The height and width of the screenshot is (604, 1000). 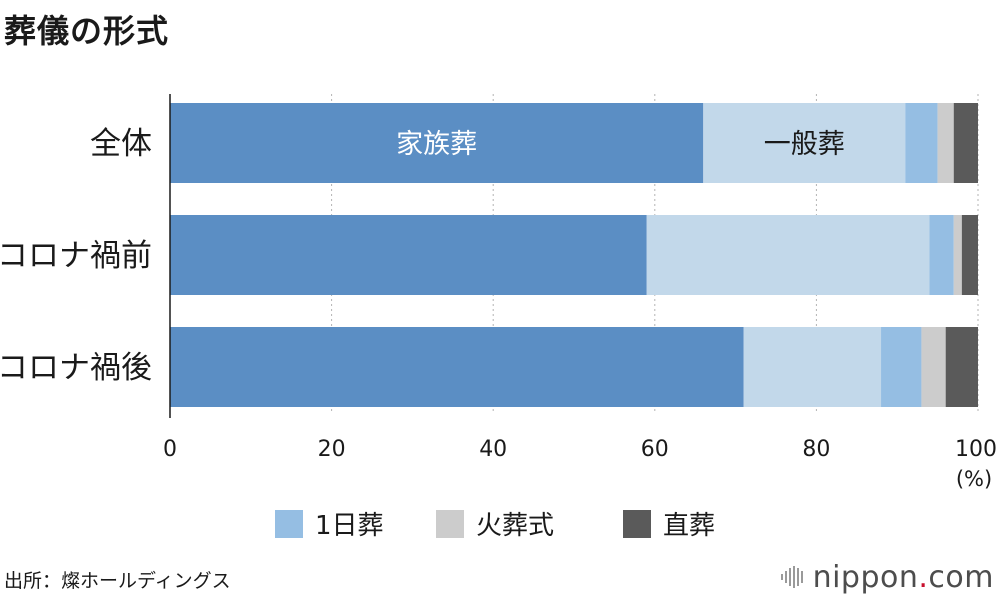 I want to click on legend-label: 直葬, so click(x=689, y=526).